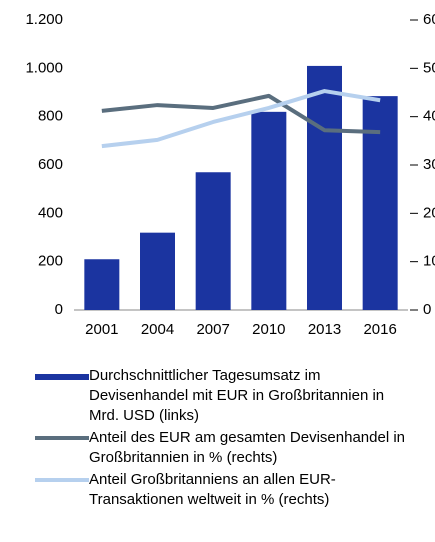 Image resolution: width=435 pixels, height=542 pixels. I want to click on y-tick-label: 200, so click(50, 261).